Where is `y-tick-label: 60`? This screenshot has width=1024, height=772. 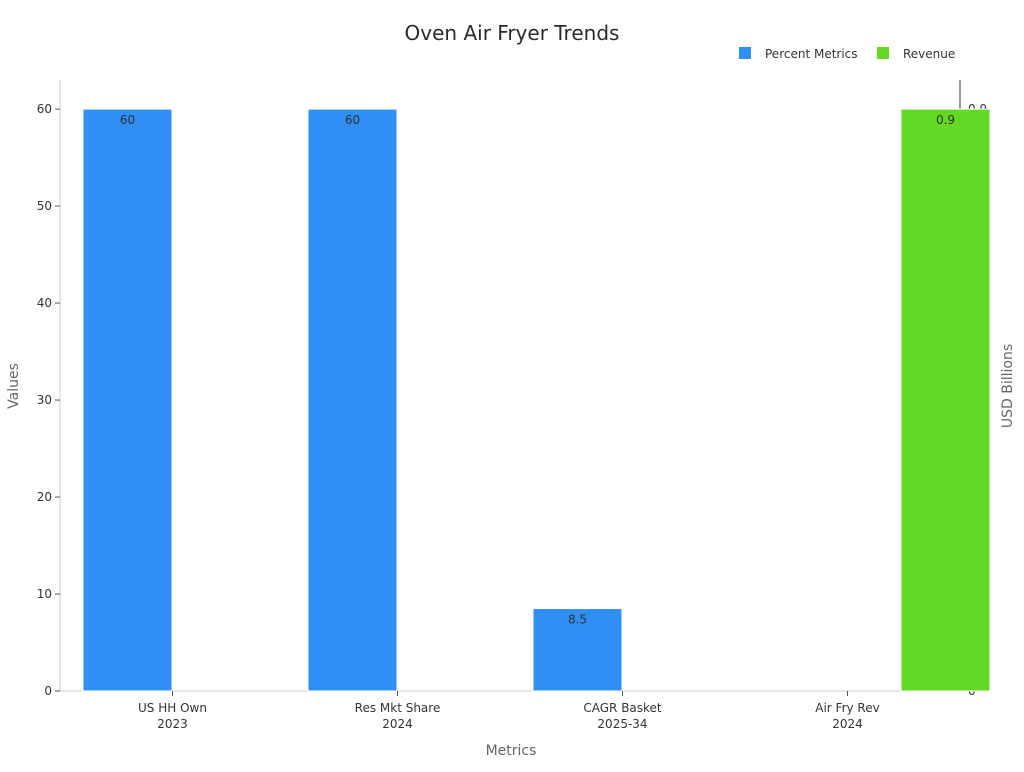 y-tick-label: 60 is located at coordinates (44, 109).